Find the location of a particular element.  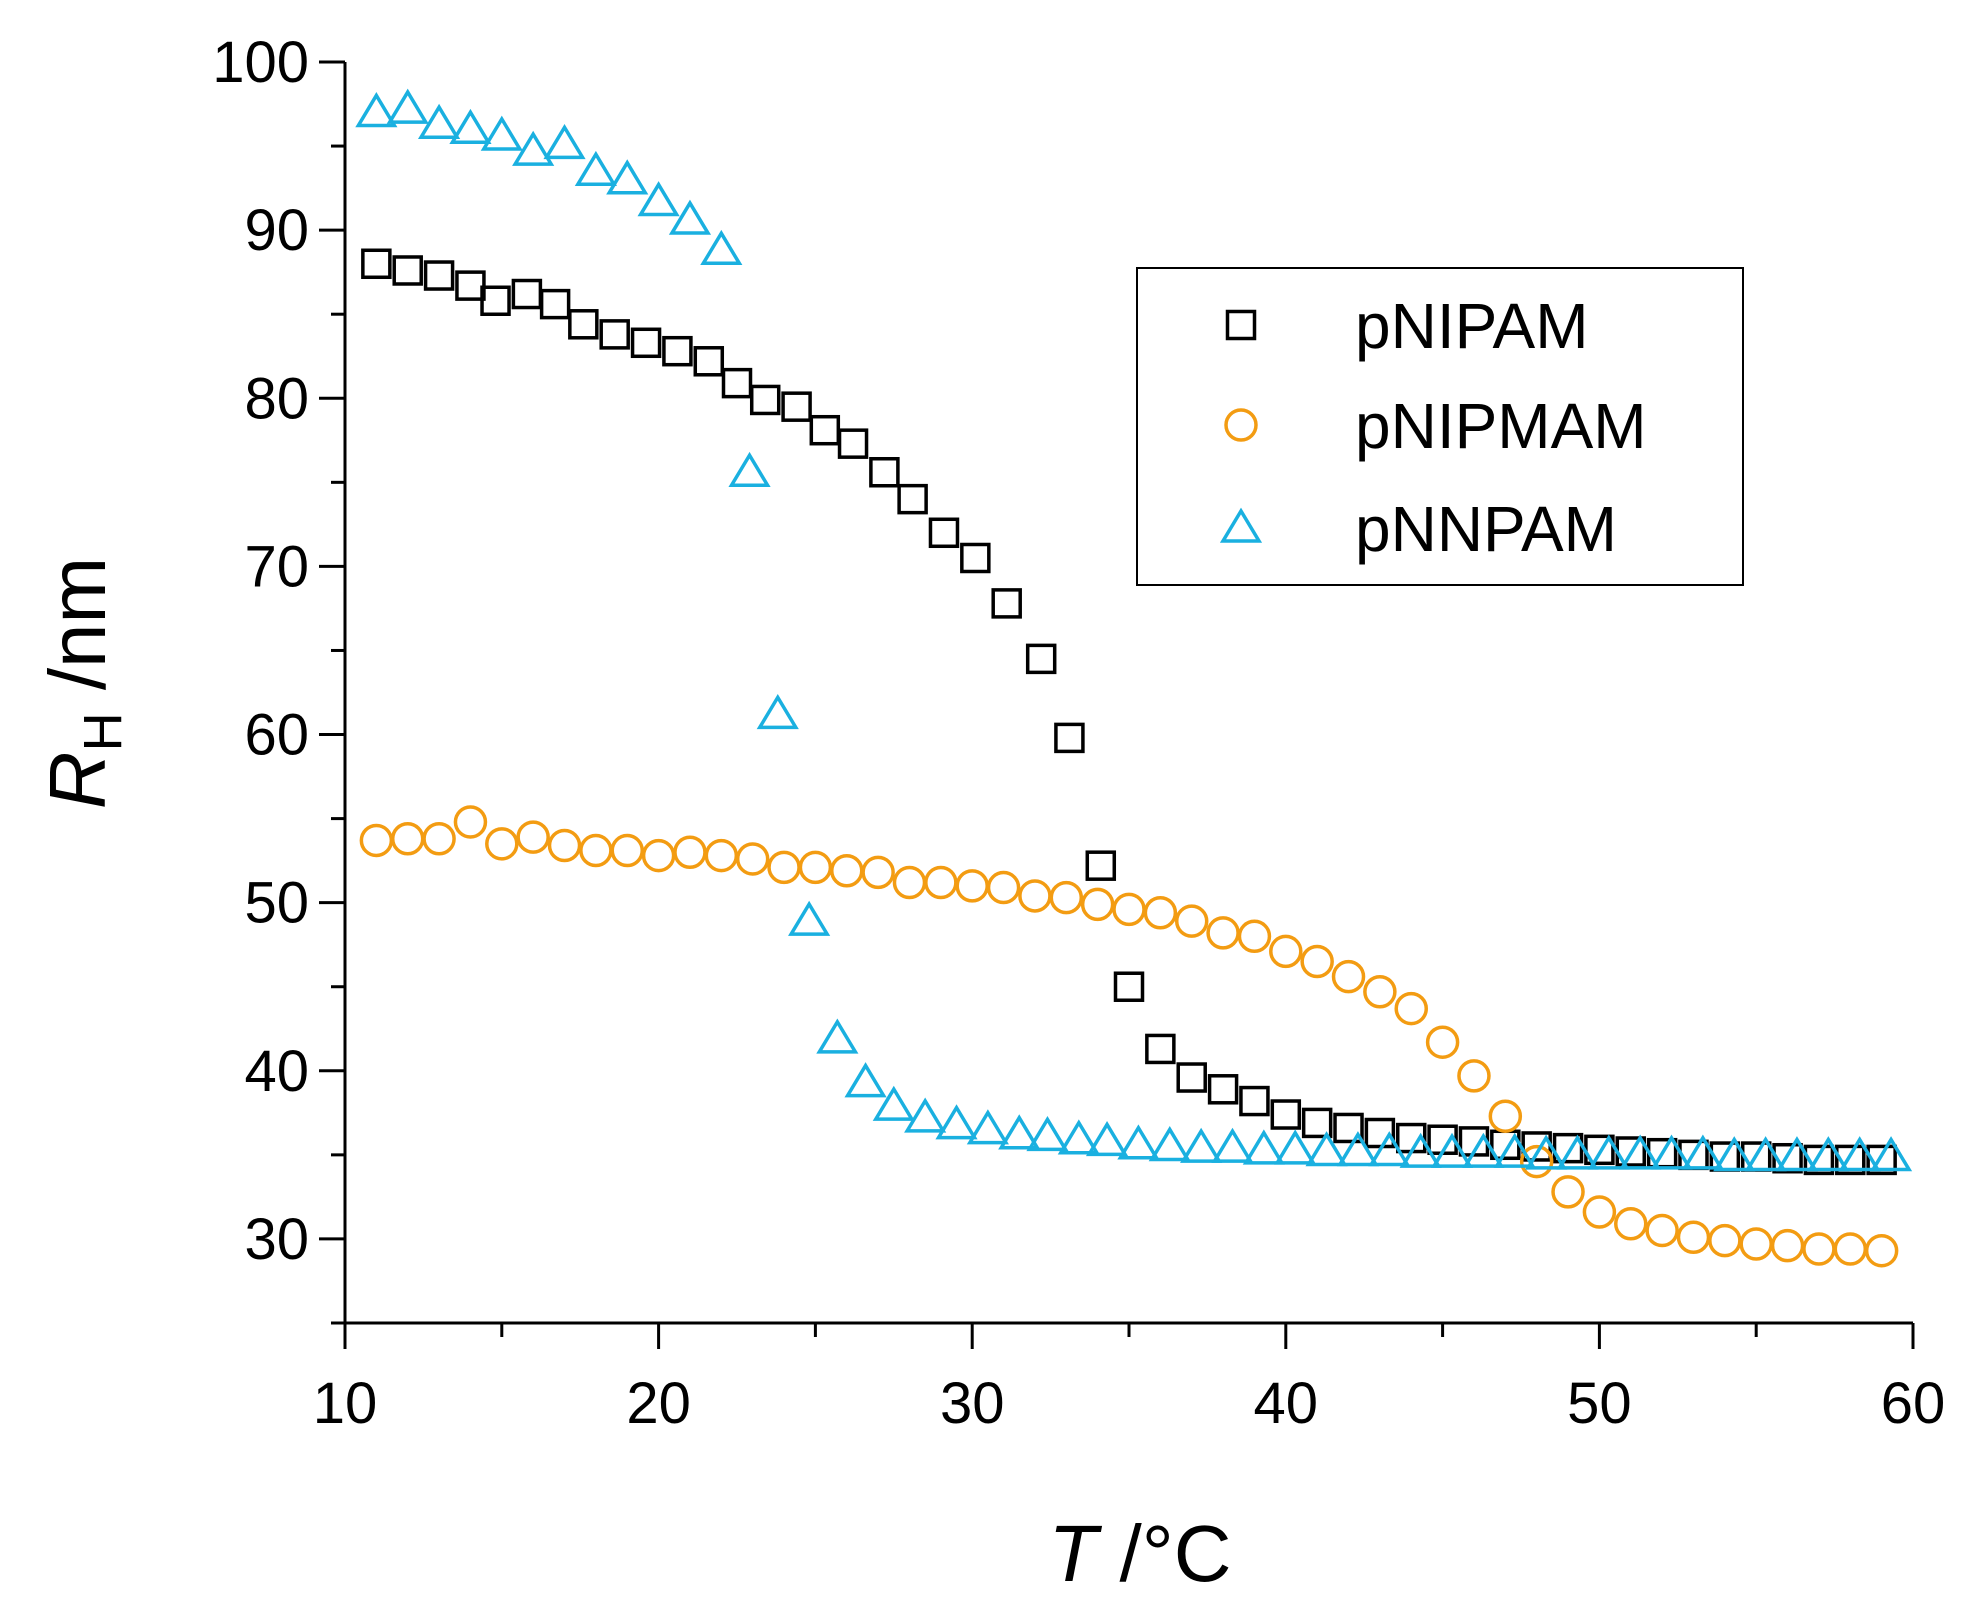

legend-marker-pNIPMAM is located at coordinates (1241, 425).